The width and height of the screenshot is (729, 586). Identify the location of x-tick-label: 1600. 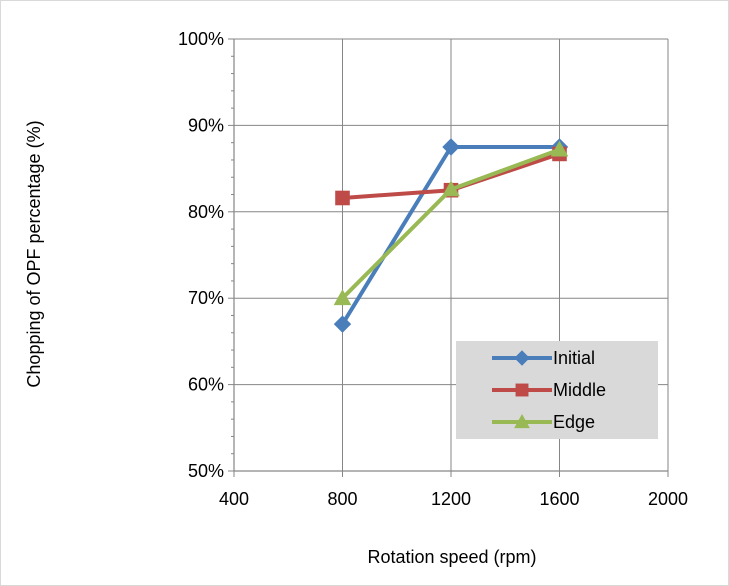
(559, 499).